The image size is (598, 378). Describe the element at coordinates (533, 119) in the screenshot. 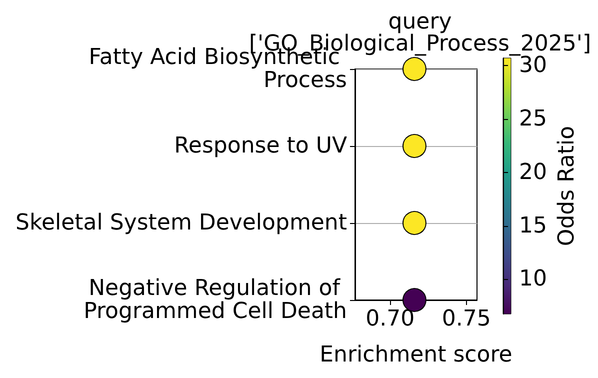

I see `color-bar-label: 25` at that location.